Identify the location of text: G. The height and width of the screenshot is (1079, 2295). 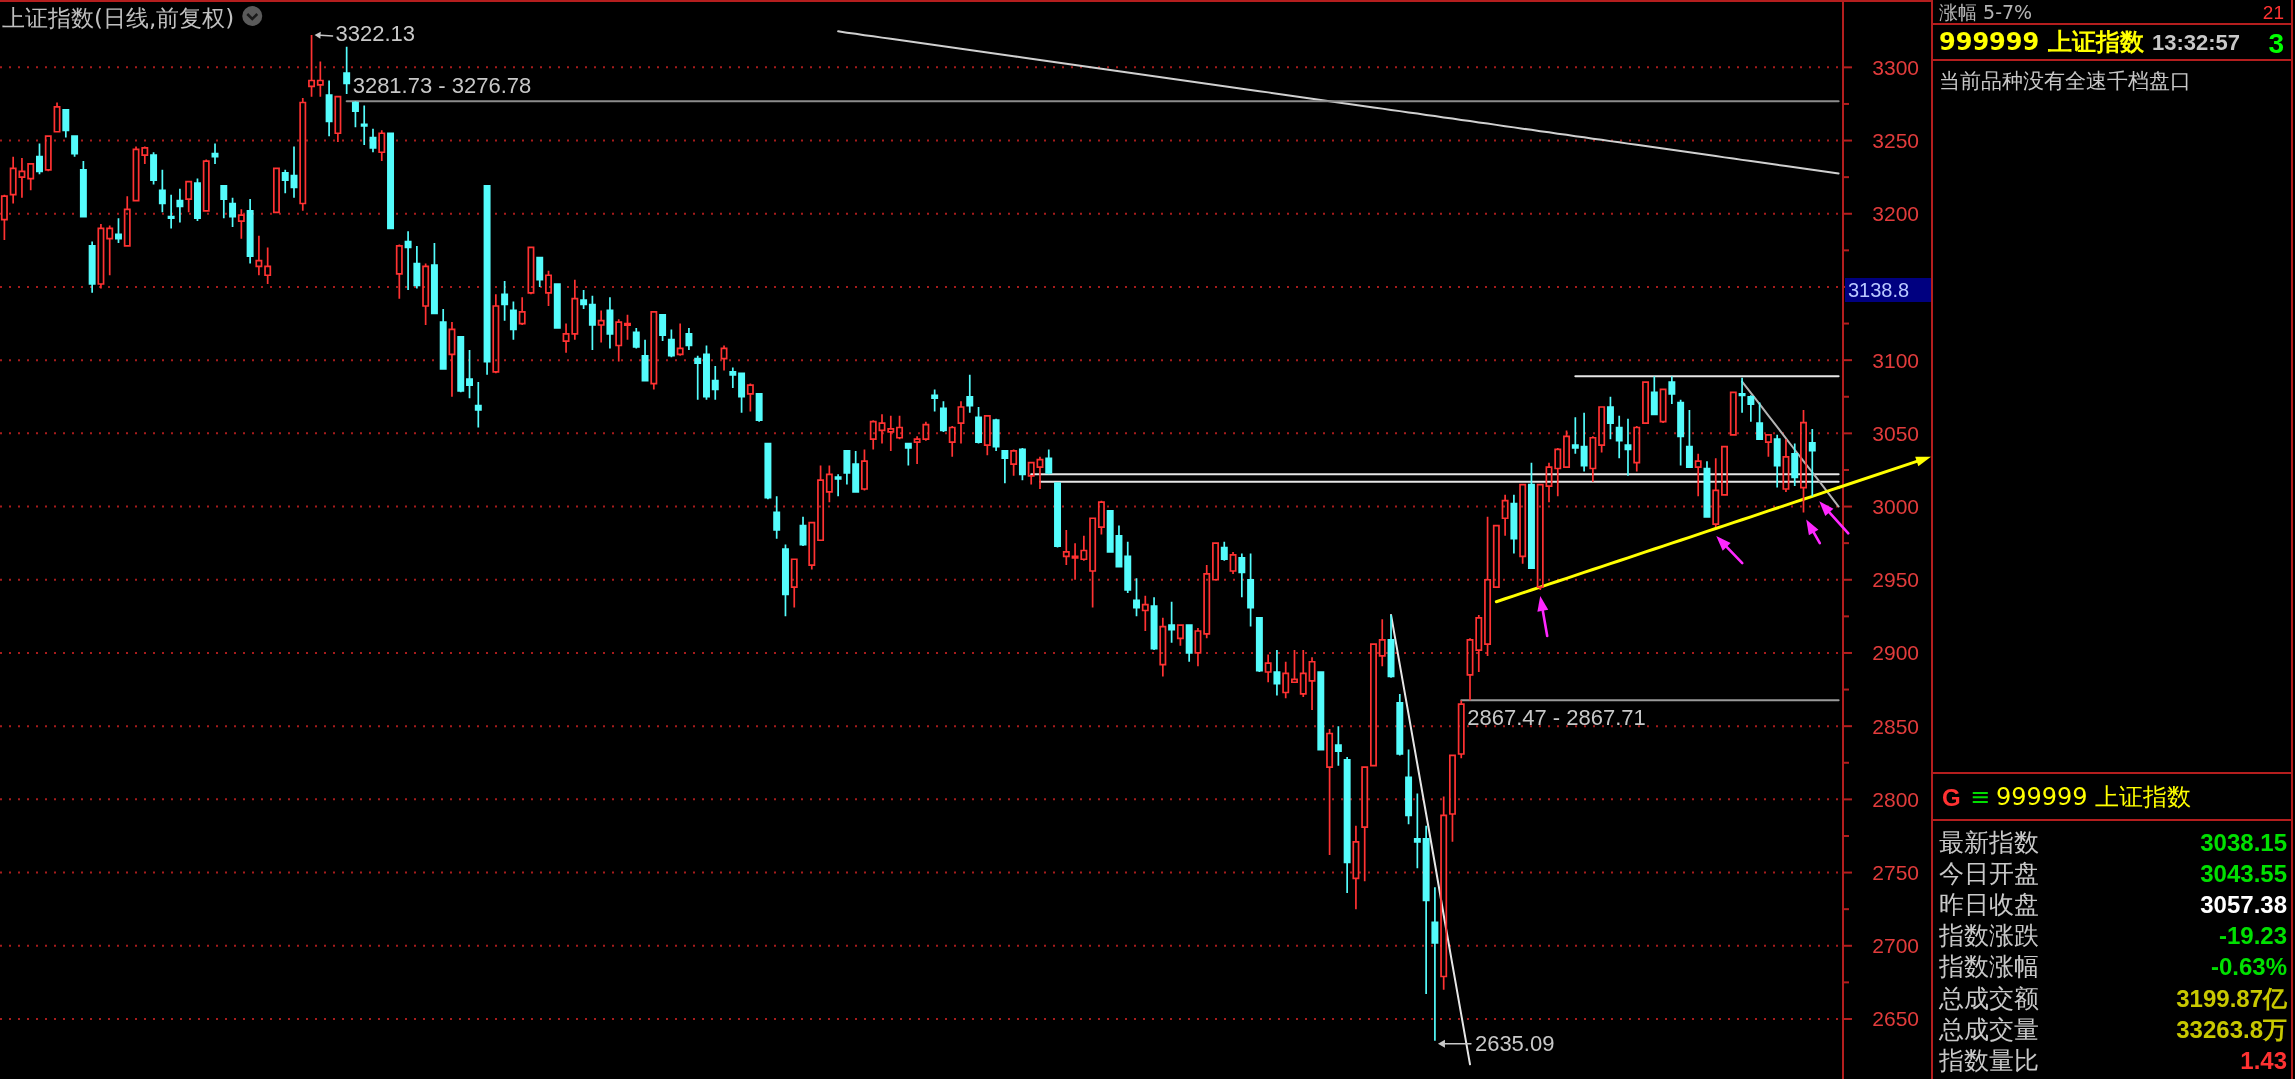
(1951, 797).